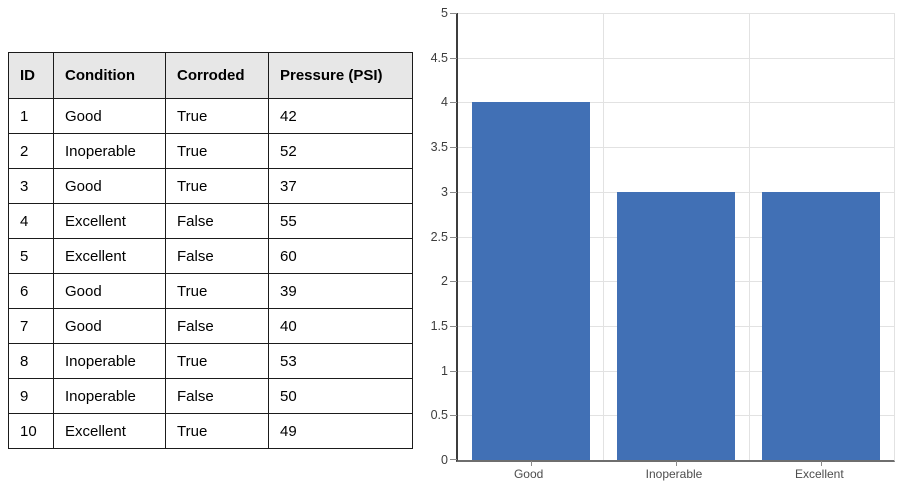 The width and height of the screenshot is (904, 487). Describe the element at coordinates (31, 116) in the screenshot. I see `table-cell: 1` at that location.